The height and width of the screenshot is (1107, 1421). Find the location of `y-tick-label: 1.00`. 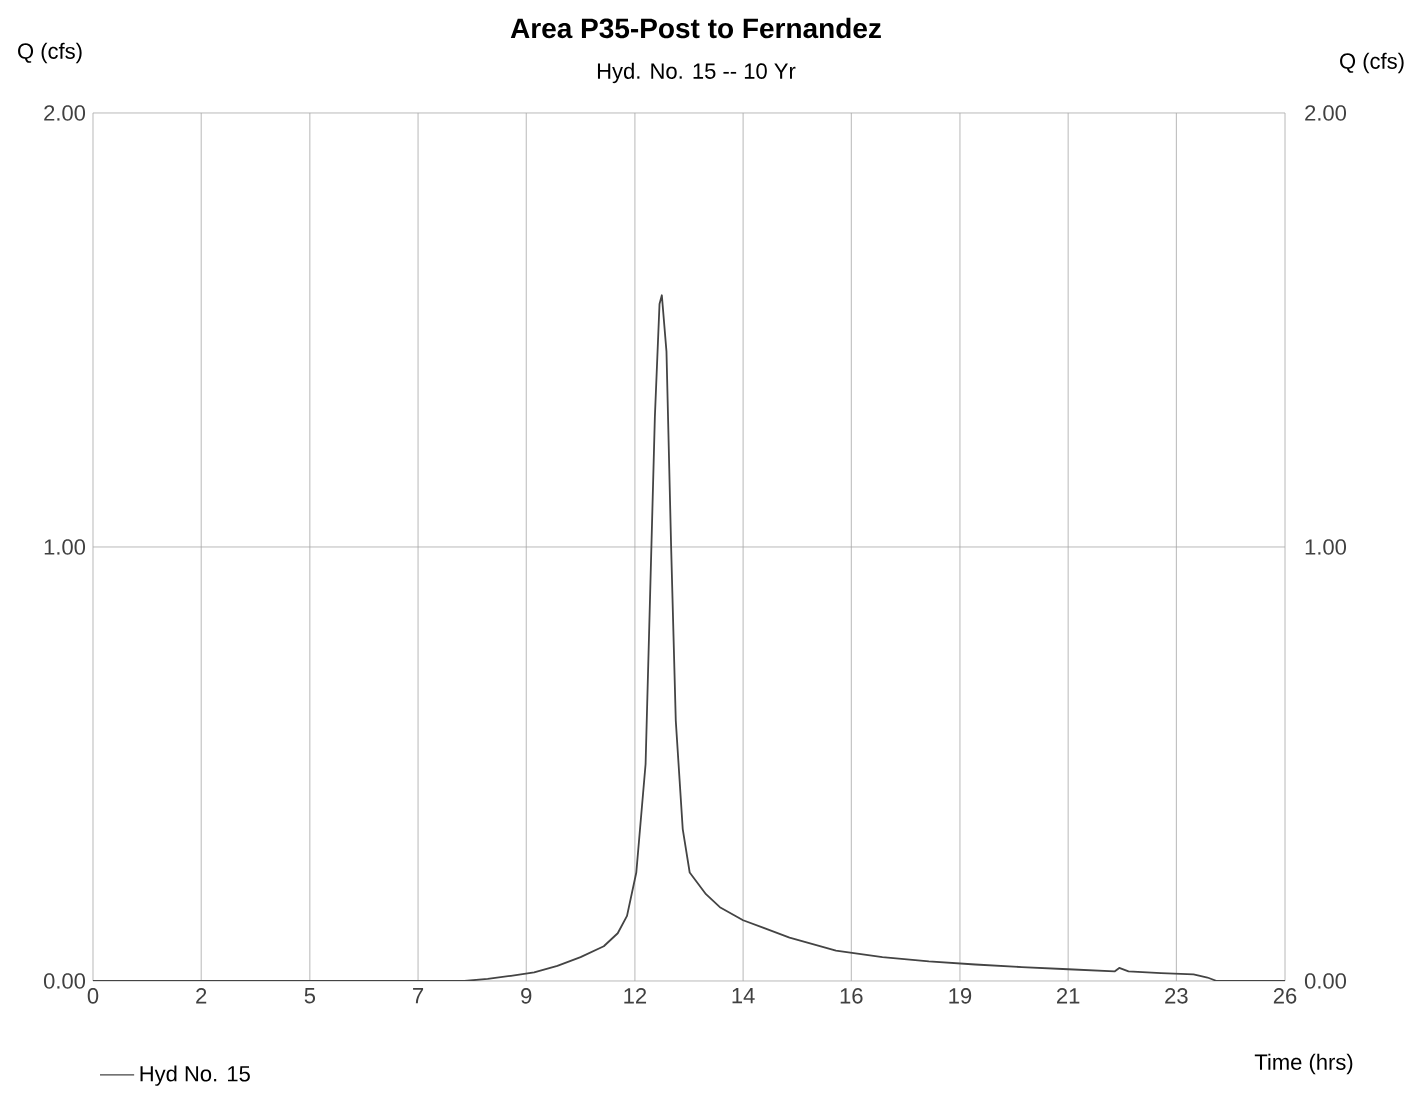

y-tick-label: 1.00 is located at coordinates (65, 547).